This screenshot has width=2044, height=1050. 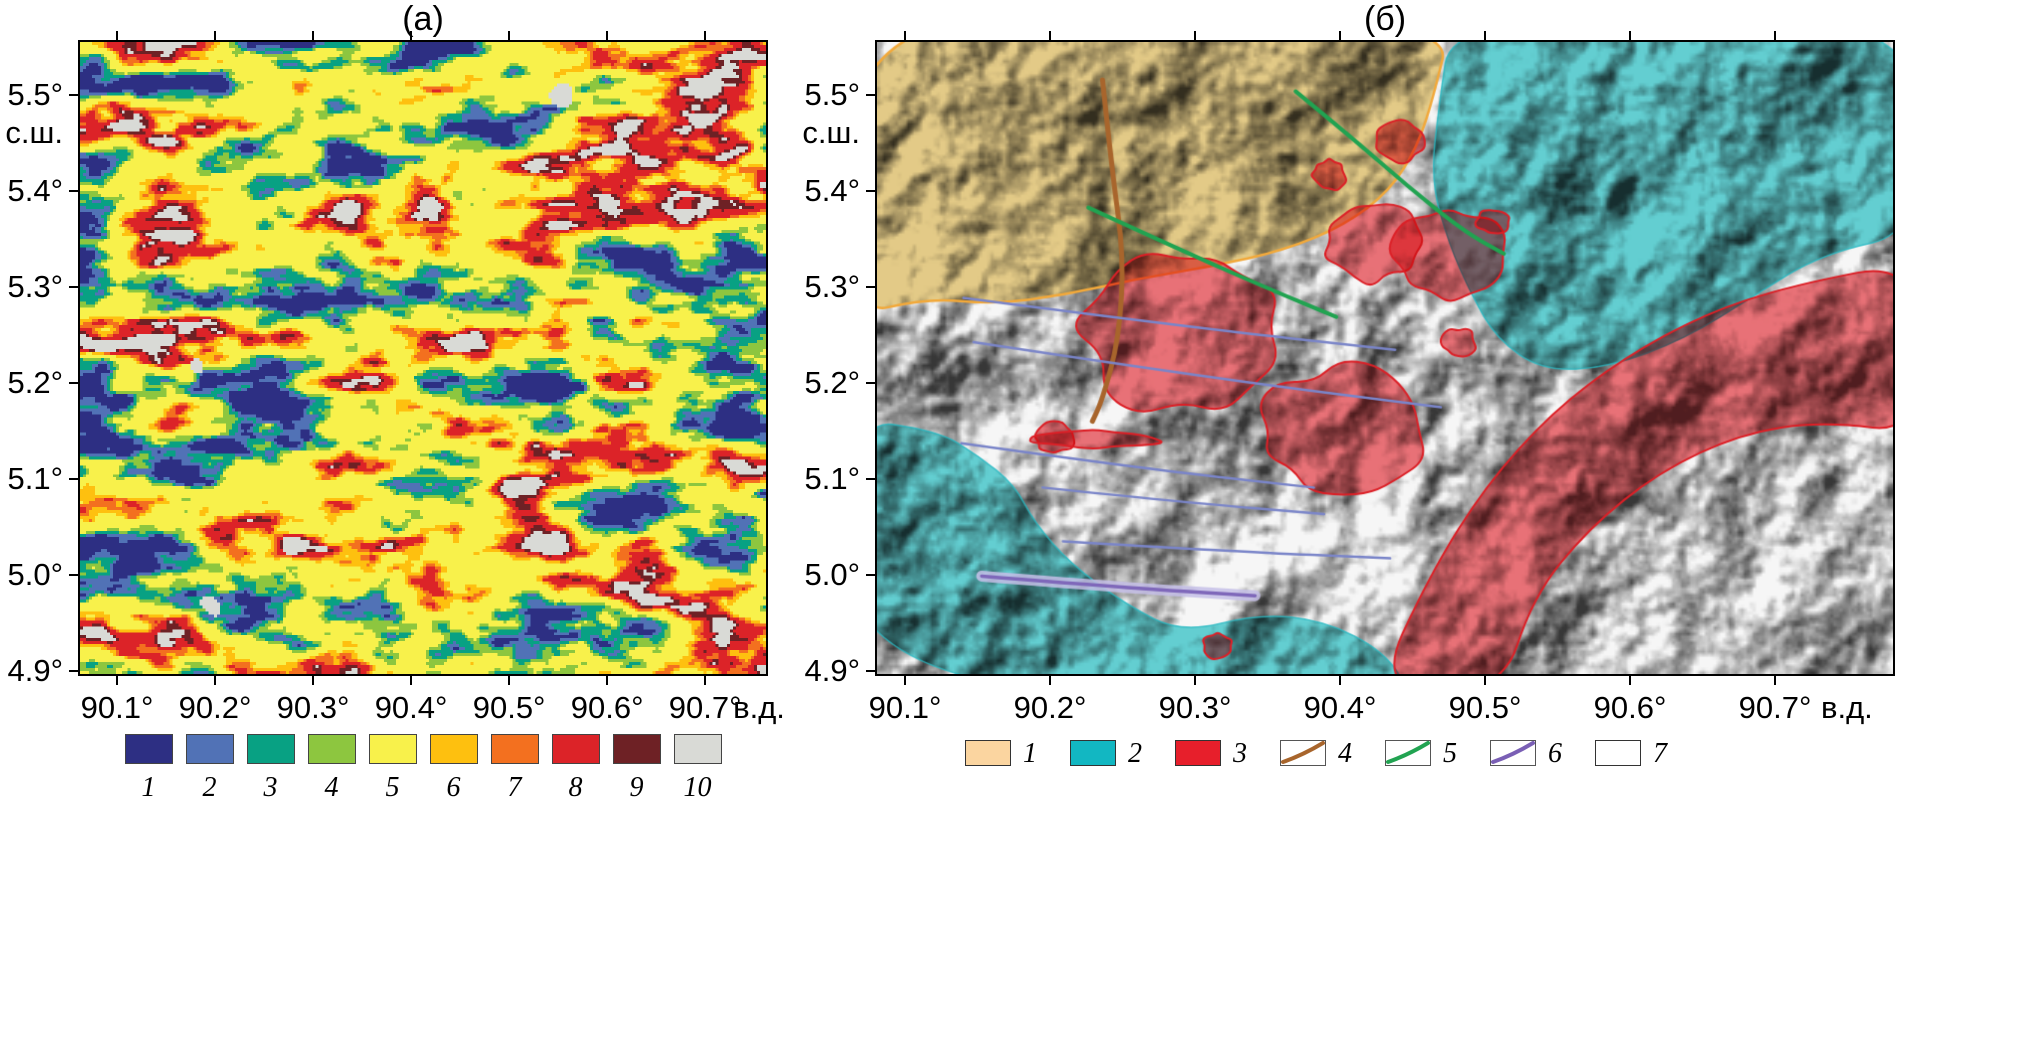 What do you see at coordinates (832, 574) in the screenshot?
I see `map-b-y-tick-label: 5.0°` at bounding box center [832, 574].